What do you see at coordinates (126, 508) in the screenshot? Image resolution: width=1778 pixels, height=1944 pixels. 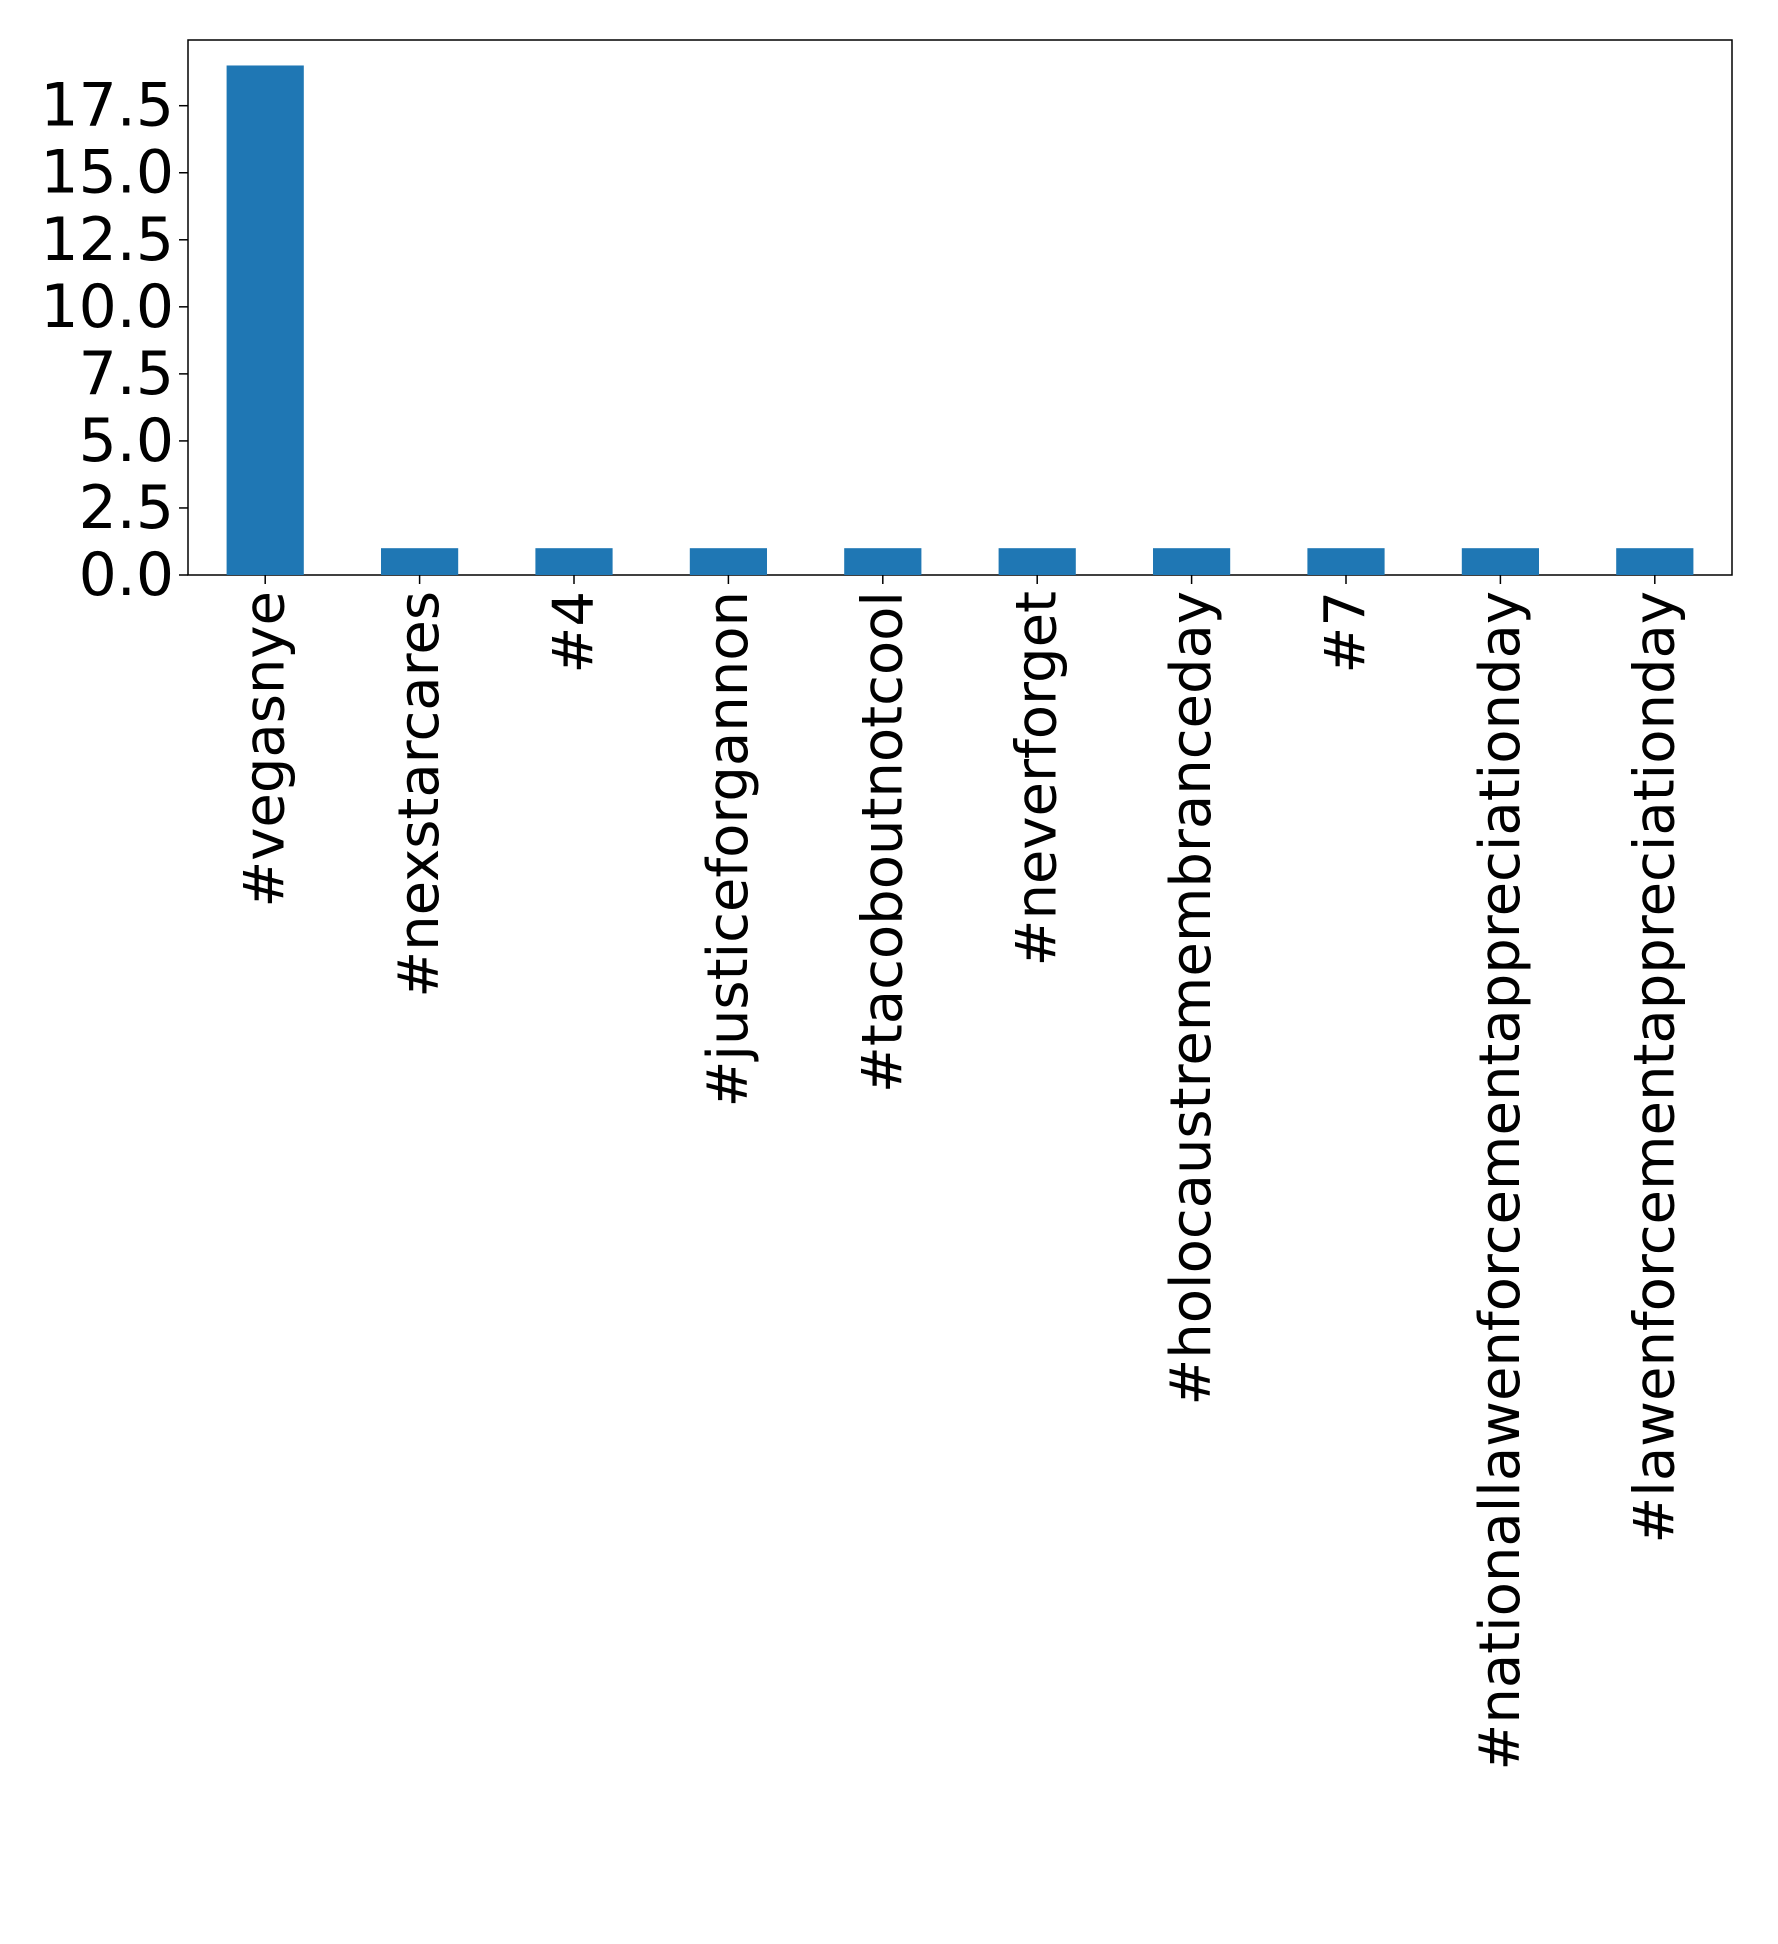 I see `y-tick-label: 2.5` at bounding box center [126, 508].